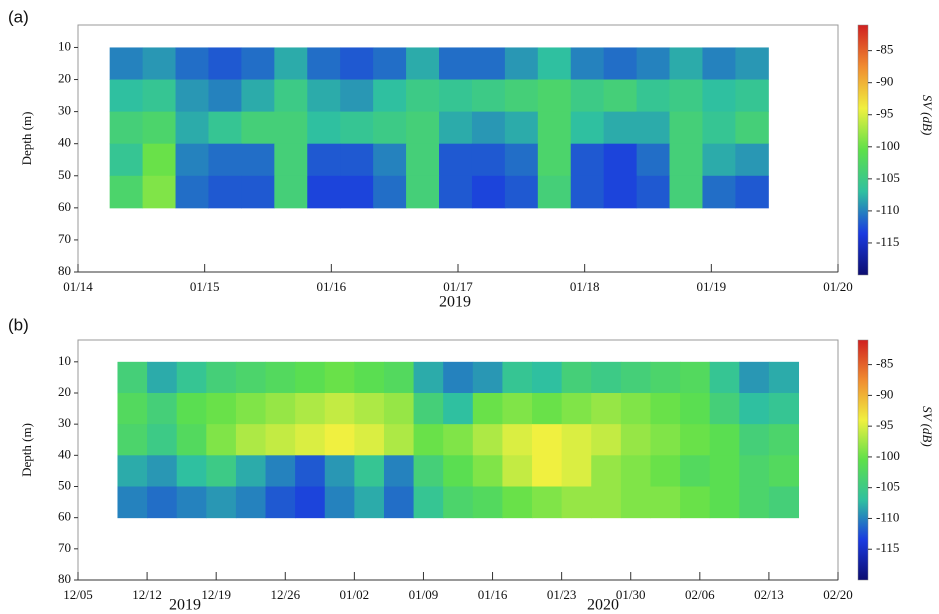 This screenshot has width=939, height=614. What do you see at coordinates (64, 422) in the screenshot?
I see `y-tick-label: 30` at bounding box center [64, 422].